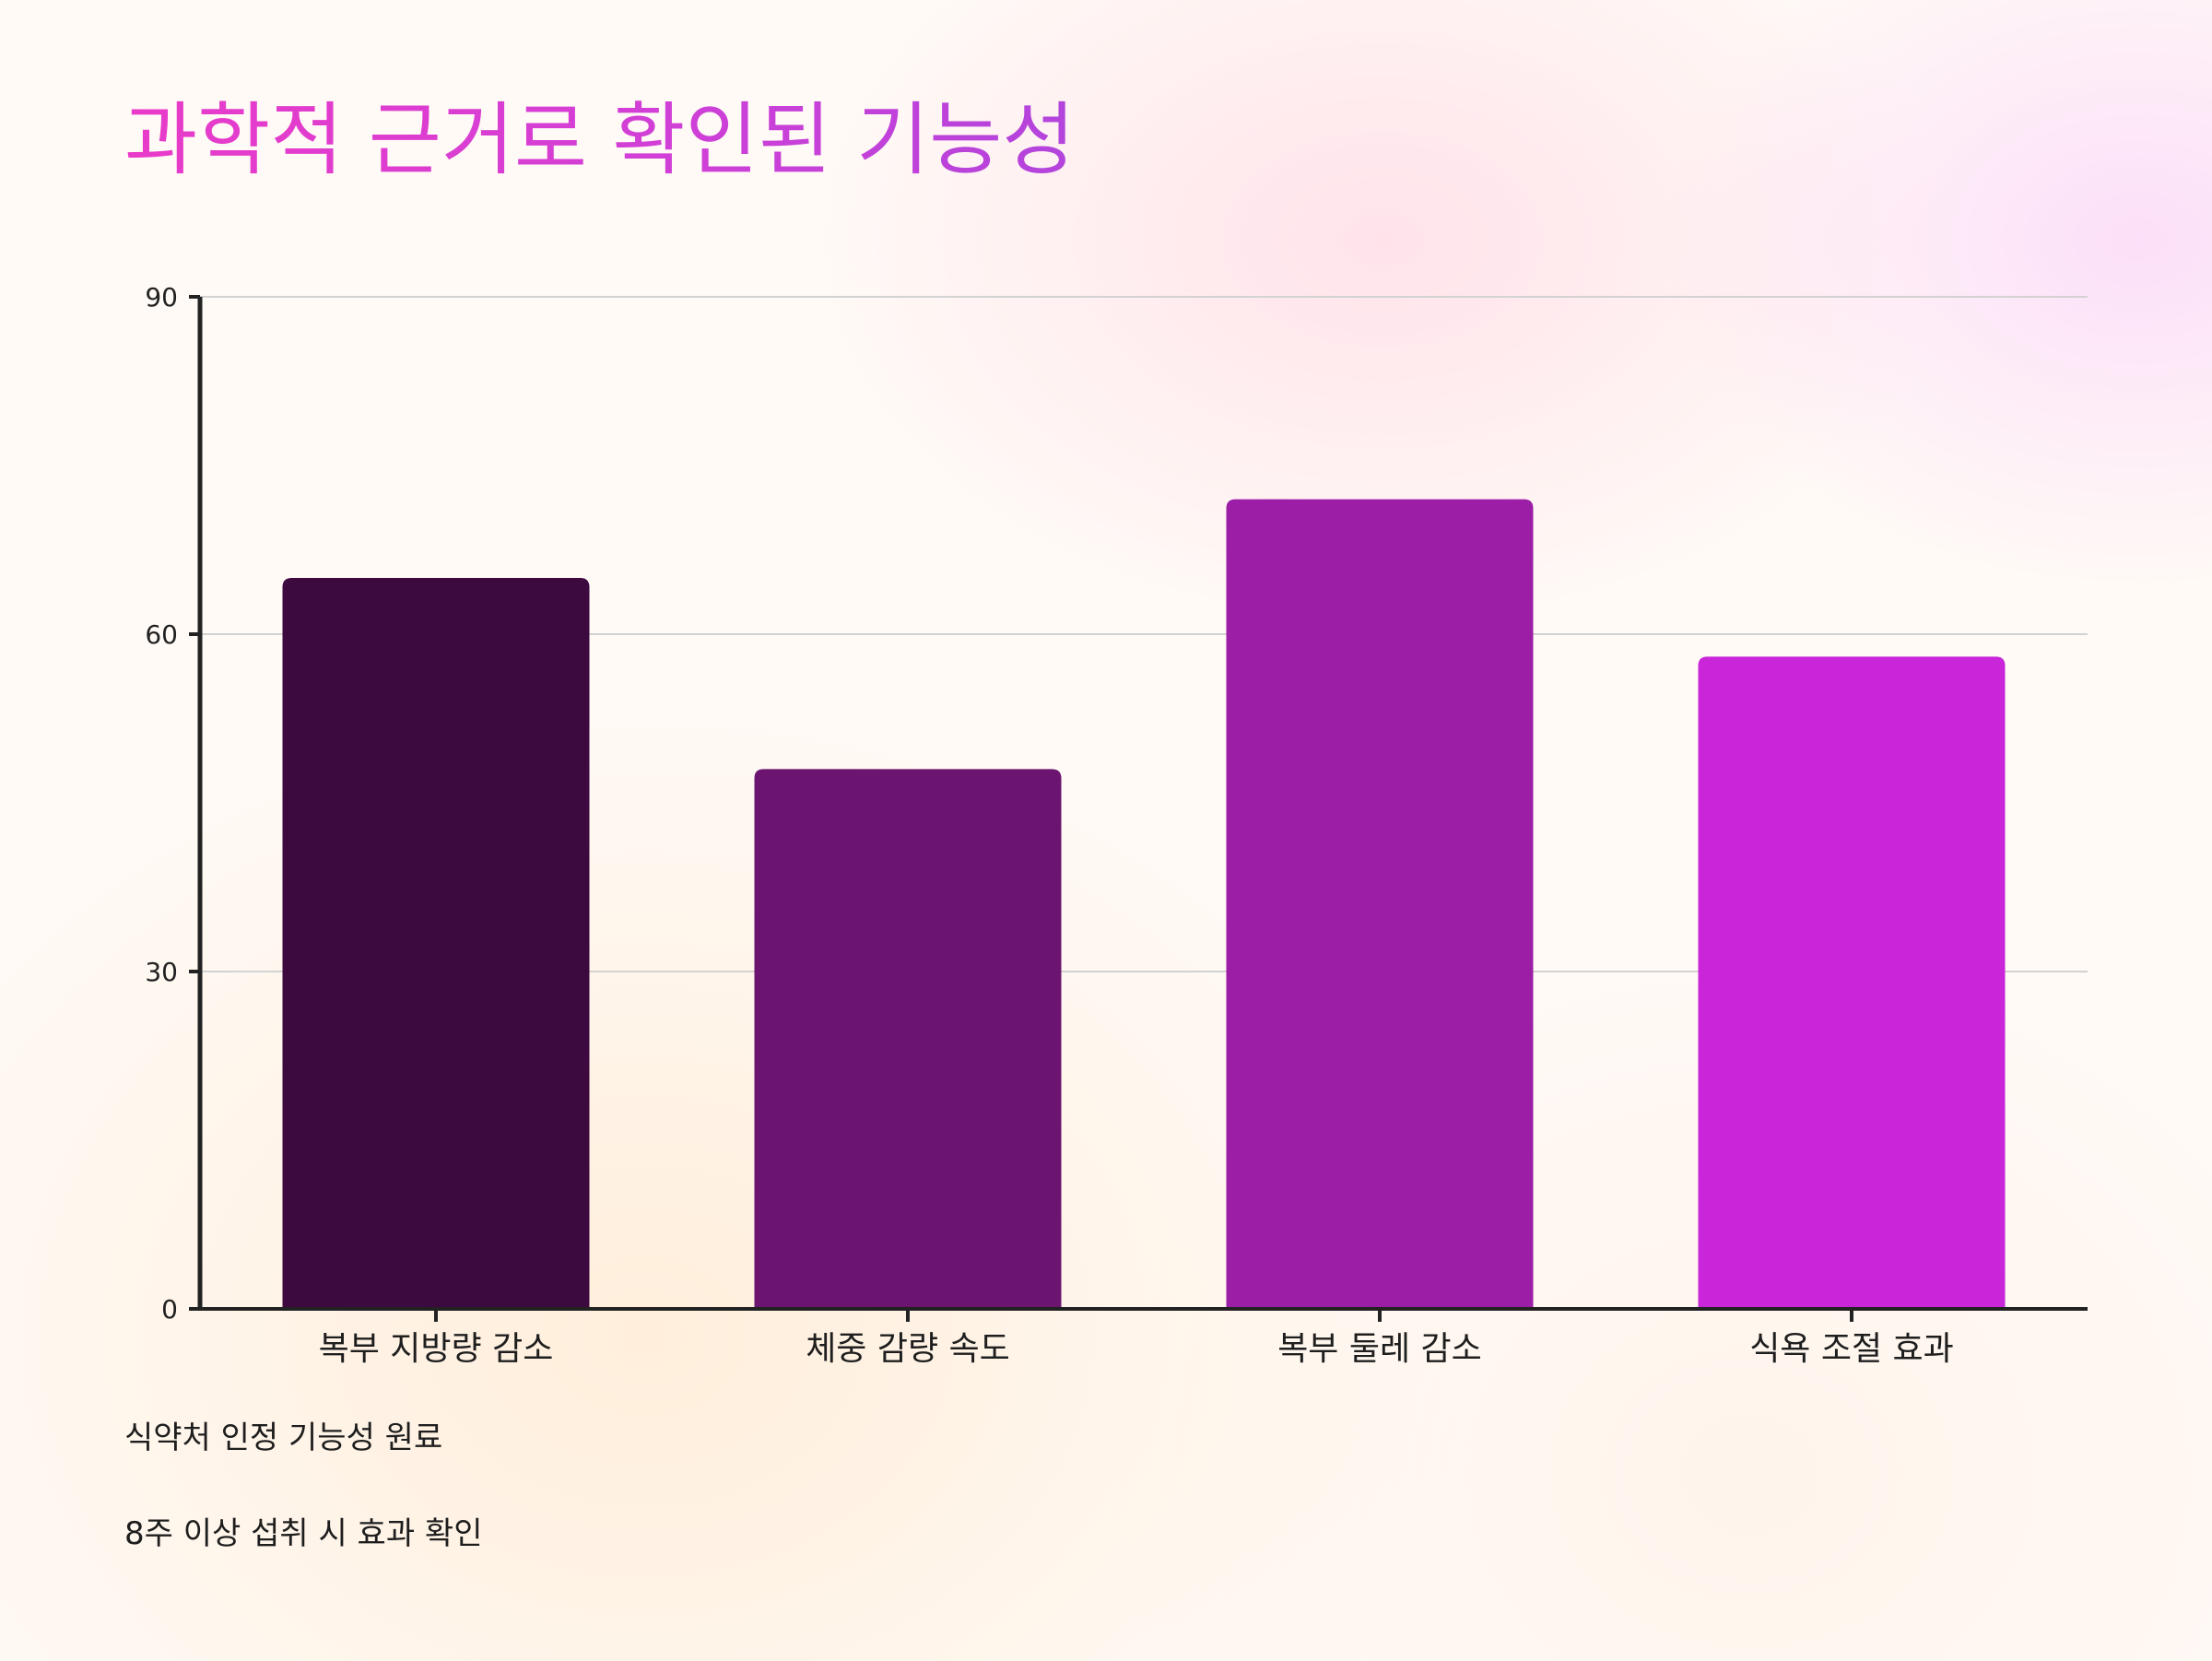 The height and width of the screenshot is (1661, 2212). Describe the element at coordinates (1379, 1349) in the screenshot. I see `x-tick-label-3: 복부 둘레 감소` at that location.